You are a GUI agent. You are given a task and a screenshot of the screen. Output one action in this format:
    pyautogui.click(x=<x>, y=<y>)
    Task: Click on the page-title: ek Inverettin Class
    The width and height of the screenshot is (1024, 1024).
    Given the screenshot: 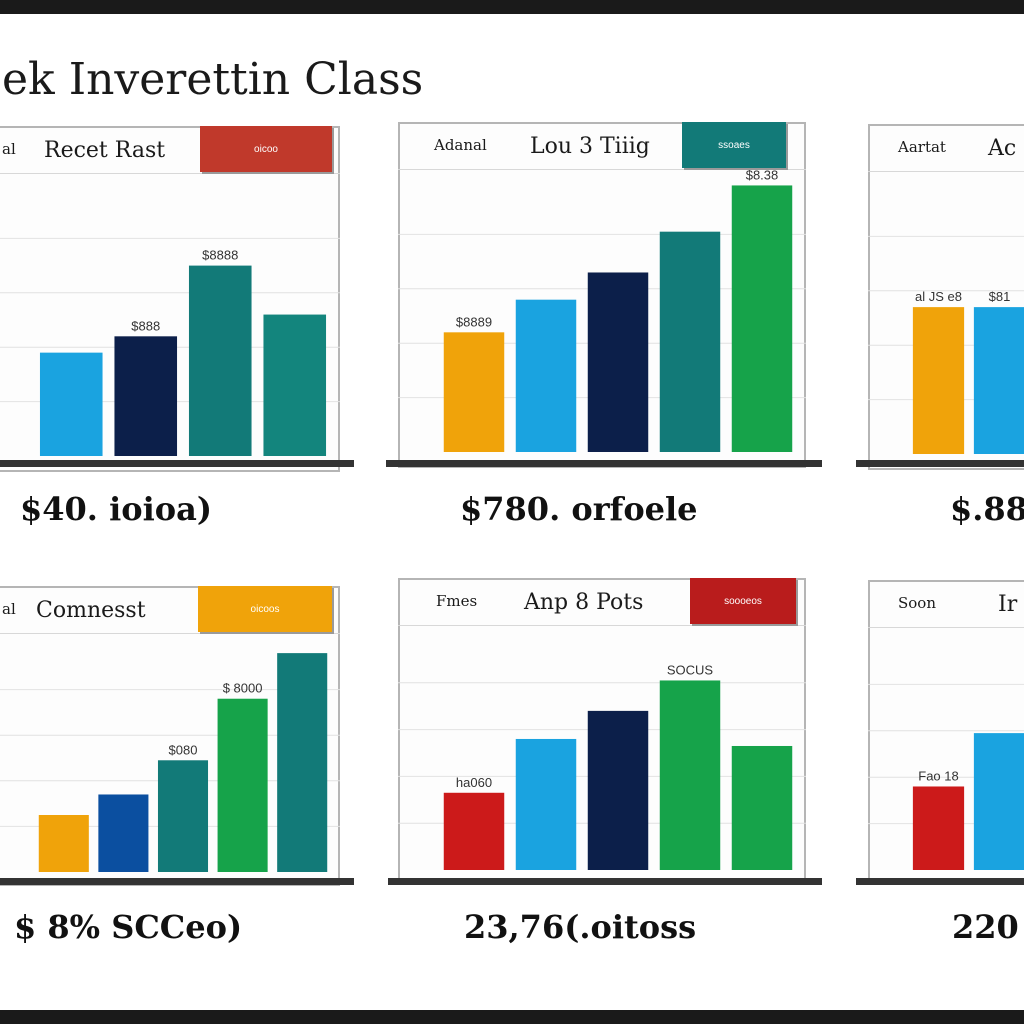 What is the action you would take?
    pyautogui.click(x=213, y=79)
    